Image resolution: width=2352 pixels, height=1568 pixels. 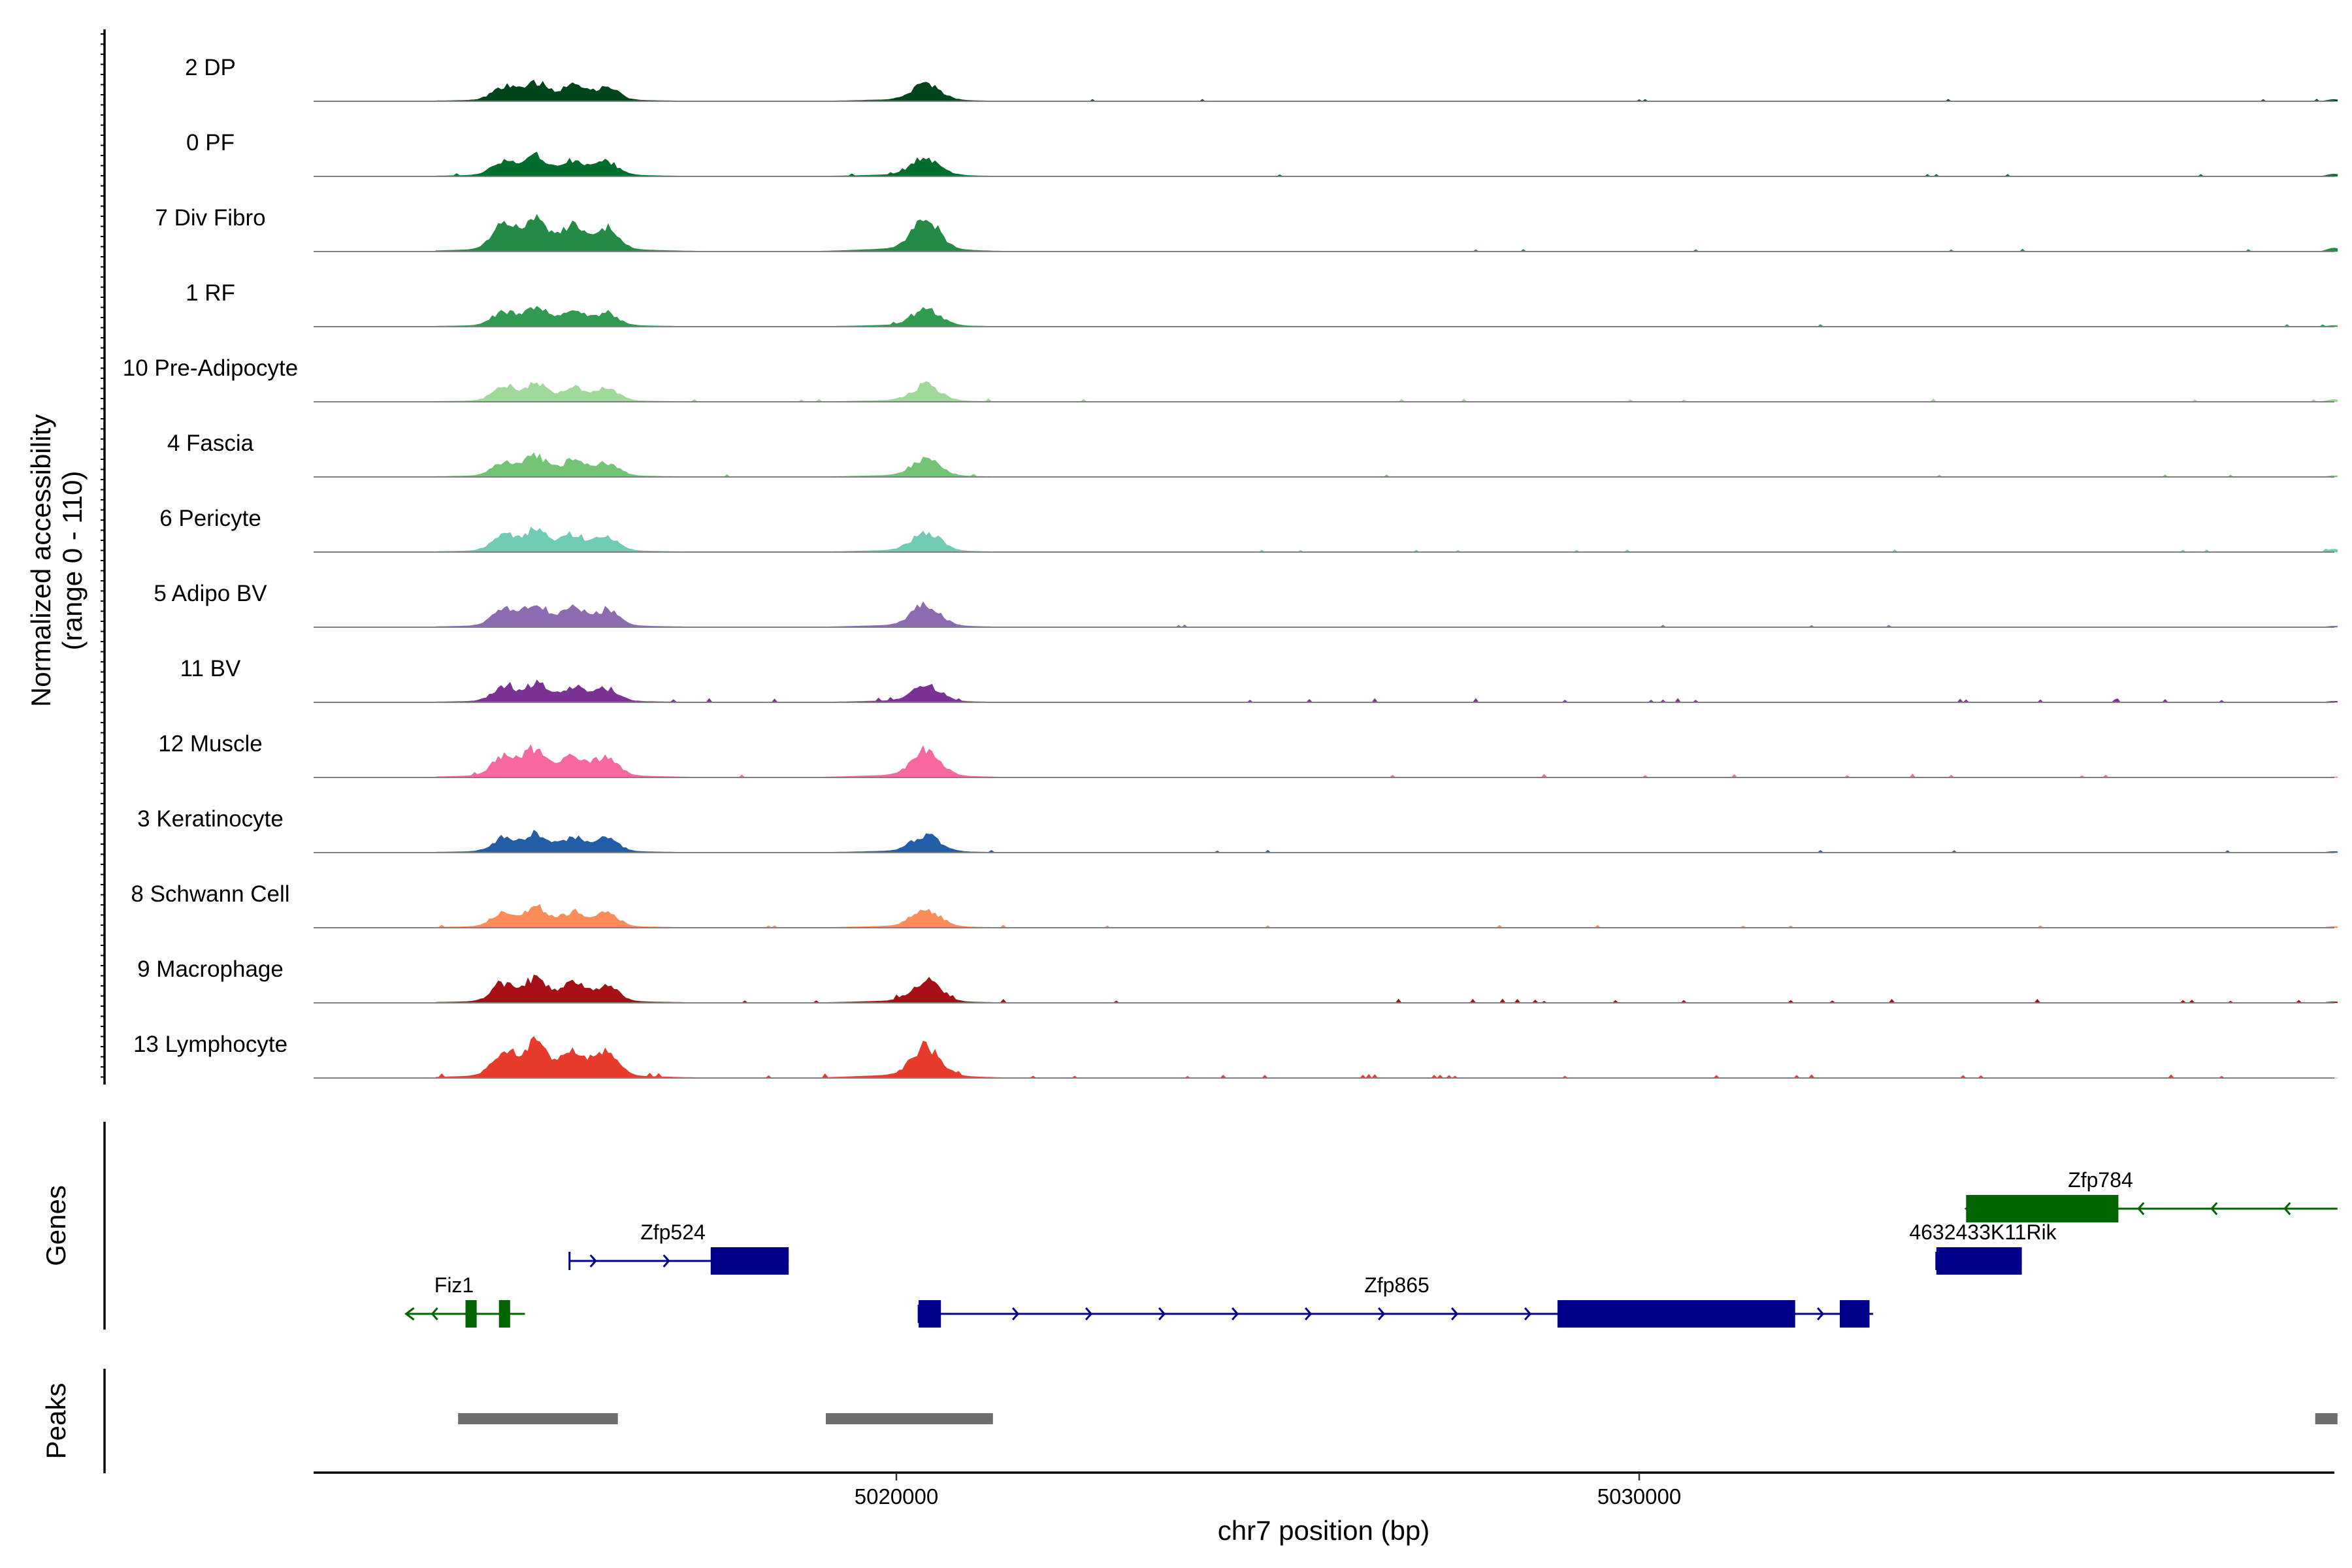 What do you see at coordinates (1639, 1496) in the screenshot?
I see `x-tick-label: 5030000` at bounding box center [1639, 1496].